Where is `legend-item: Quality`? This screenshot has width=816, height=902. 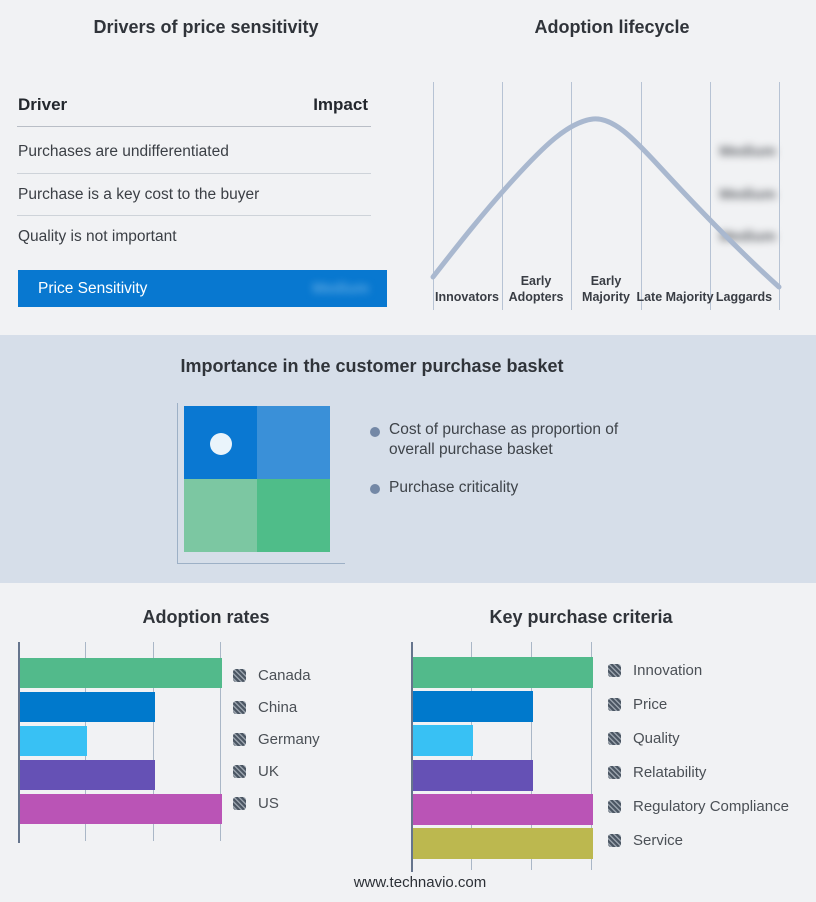 legend-item: Quality is located at coordinates (698, 738).